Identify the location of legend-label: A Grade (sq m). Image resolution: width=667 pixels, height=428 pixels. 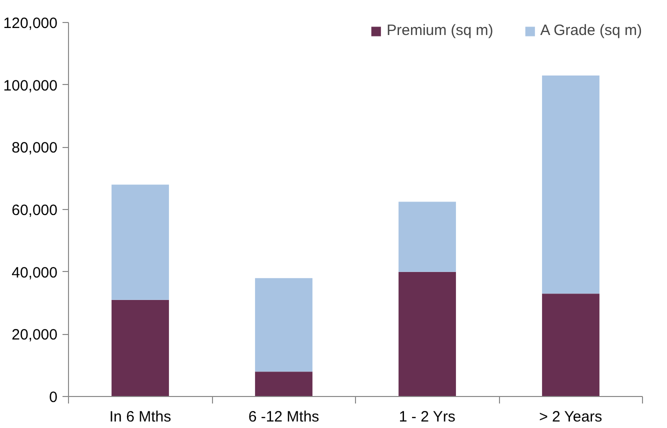
(591, 30).